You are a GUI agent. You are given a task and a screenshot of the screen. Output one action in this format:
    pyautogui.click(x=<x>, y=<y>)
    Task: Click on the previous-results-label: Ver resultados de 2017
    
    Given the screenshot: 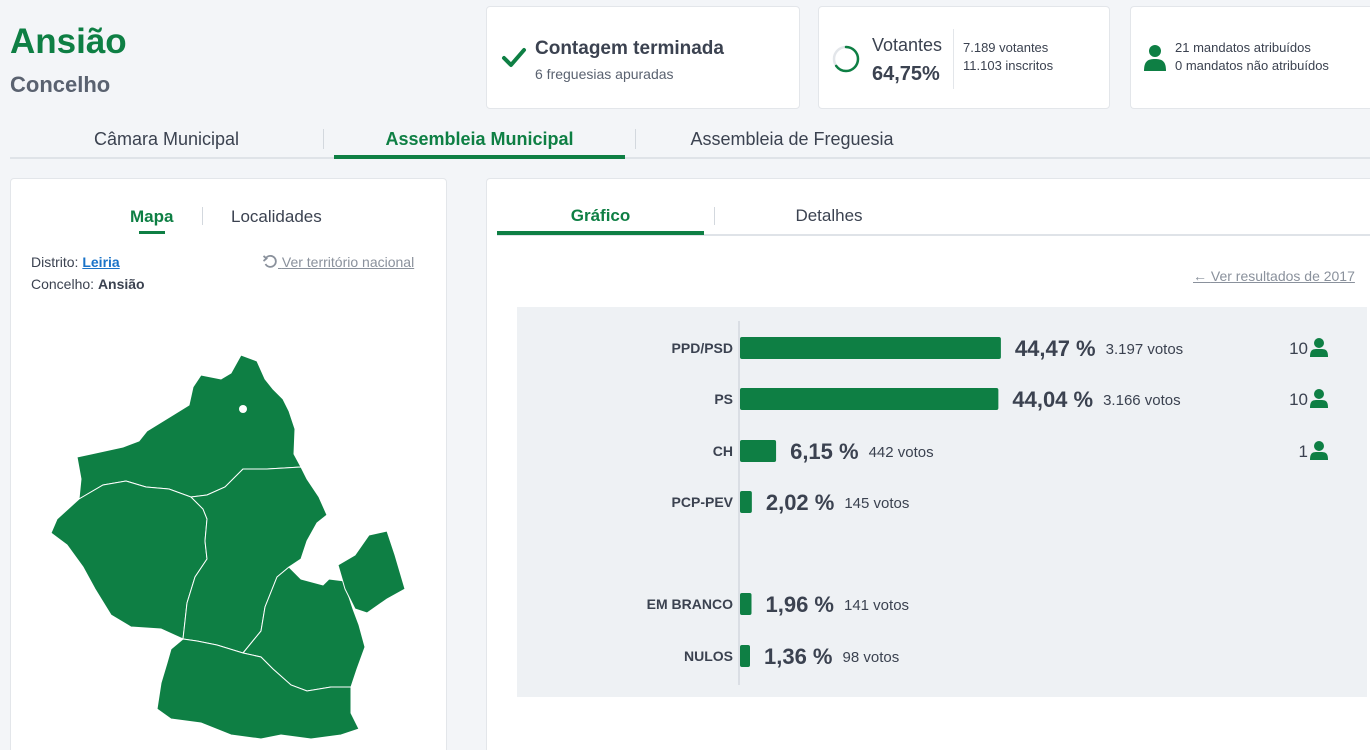 What is the action you would take?
    pyautogui.click(x=1282, y=276)
    